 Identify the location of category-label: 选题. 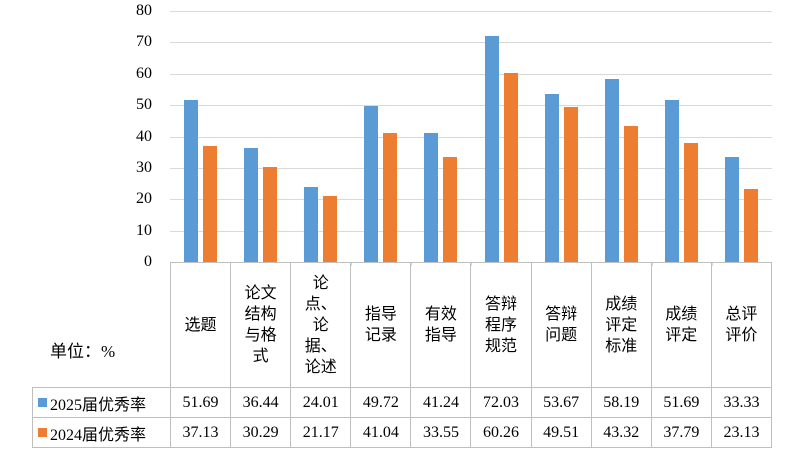
(201, 325).